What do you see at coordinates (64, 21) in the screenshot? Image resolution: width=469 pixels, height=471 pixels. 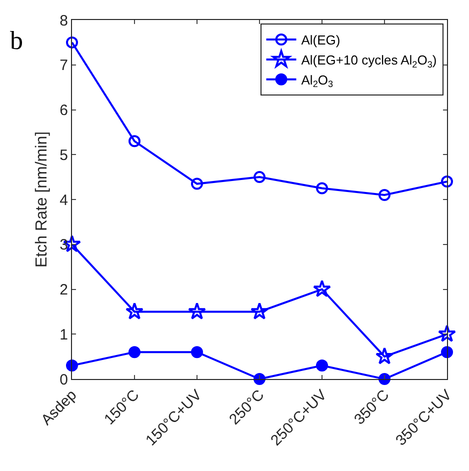 I see `y-tick-label: 8` at bounding box center [64, 21].